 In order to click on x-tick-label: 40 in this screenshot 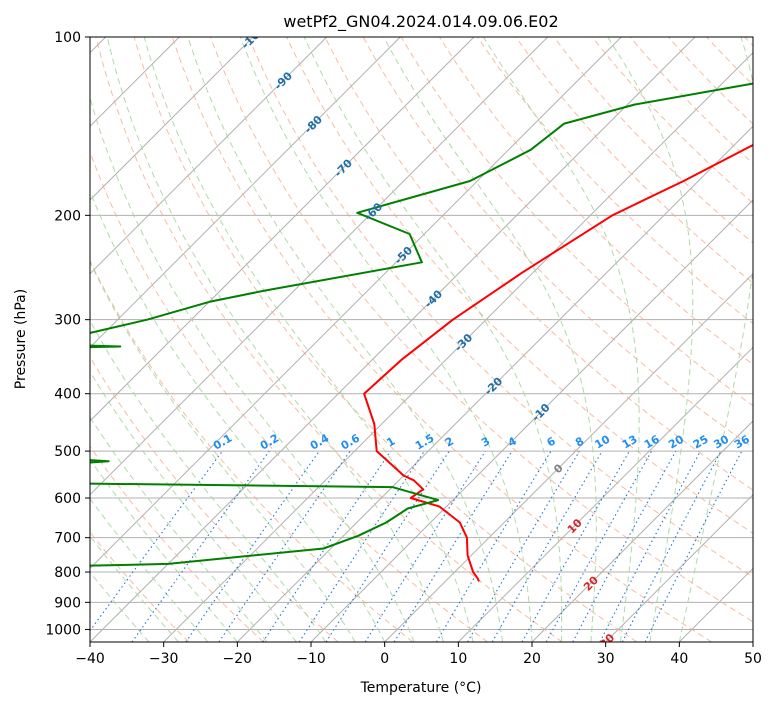, I will do `click(679, 659)`.